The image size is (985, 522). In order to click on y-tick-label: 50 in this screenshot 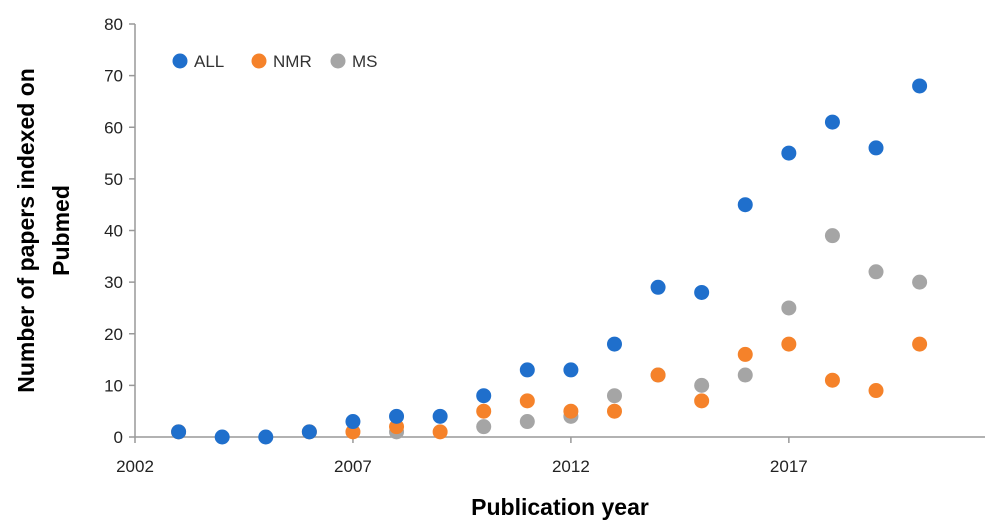, I will do `click(113, 179)`.